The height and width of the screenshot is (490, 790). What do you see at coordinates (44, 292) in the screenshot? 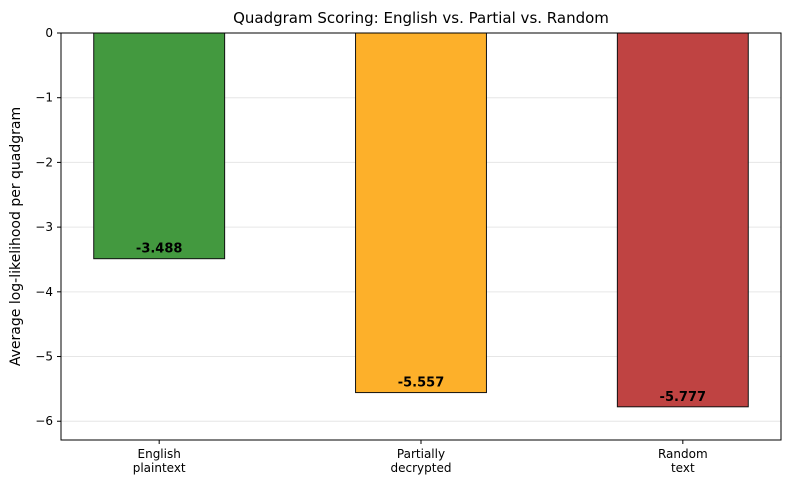
I see `y-tick-label: −4` at bounding box center [44, 292].